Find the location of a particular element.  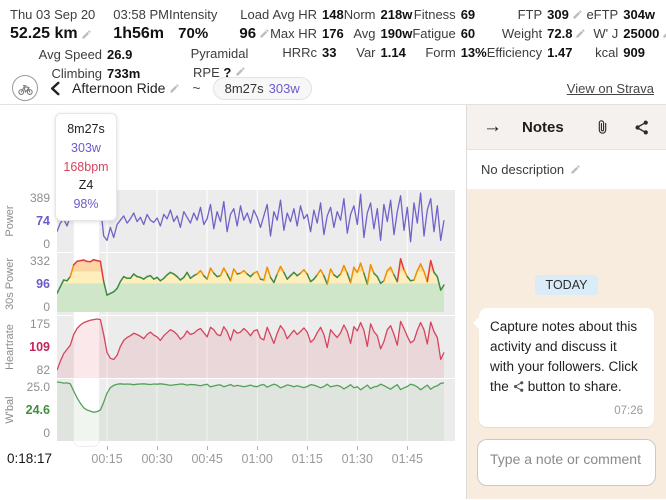

x-tick-label: 00:30 is located at coordinates (157, 459).